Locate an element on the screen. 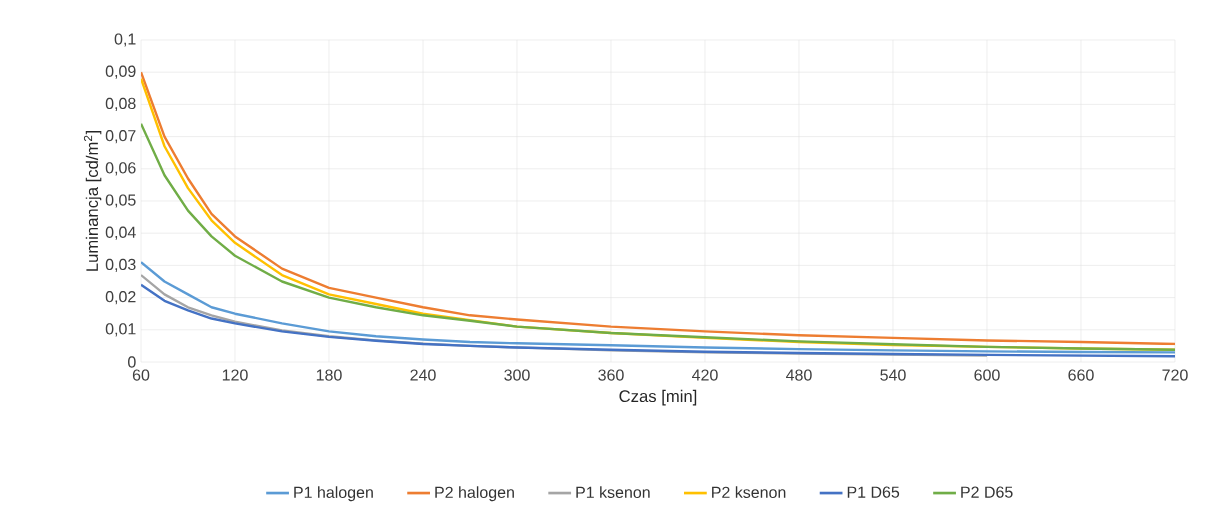 The height and width of the screenshot is (522, 1208). y-tick-label: 0,1 is located at coordinates (125, 40).